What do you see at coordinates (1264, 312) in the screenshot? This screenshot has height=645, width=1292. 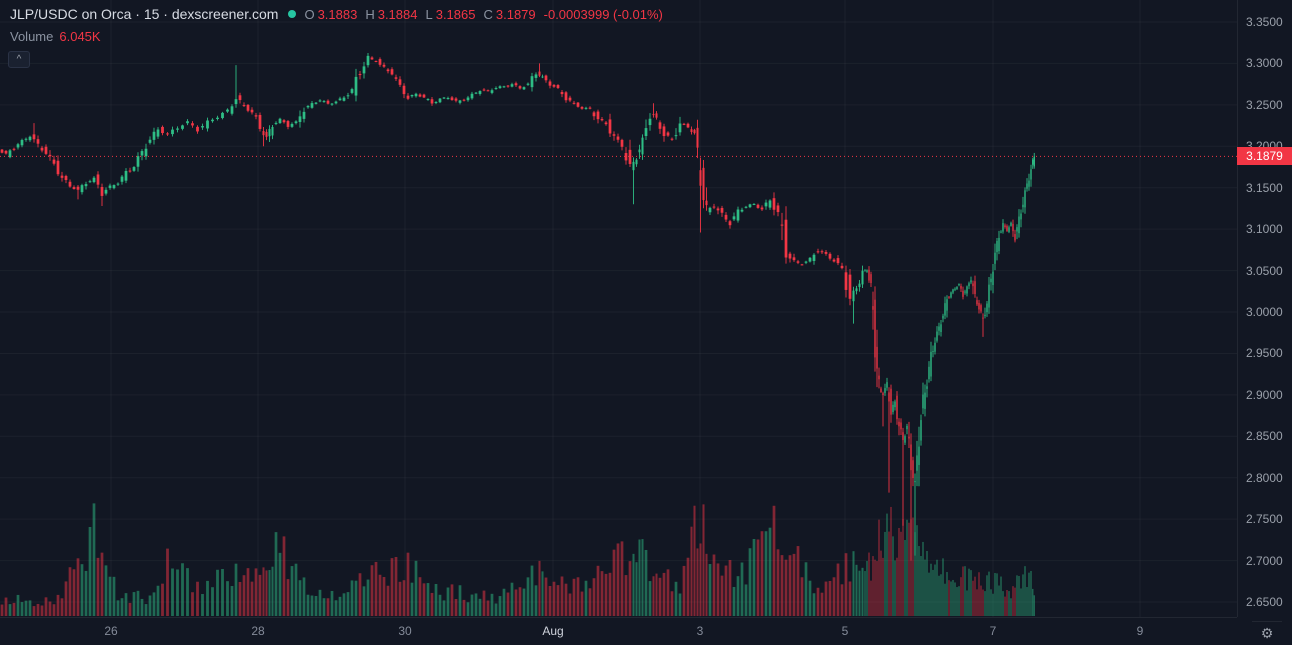 I see `price-tick-label: 3.0000` at bounding box center [1264, 312].